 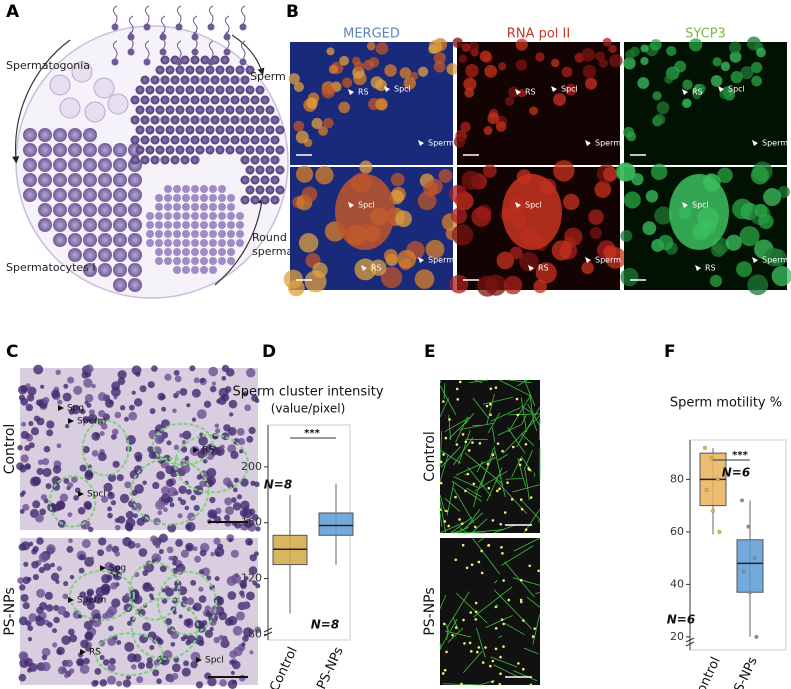 I want to click on row-label: Control, so click(x=10, y=449).